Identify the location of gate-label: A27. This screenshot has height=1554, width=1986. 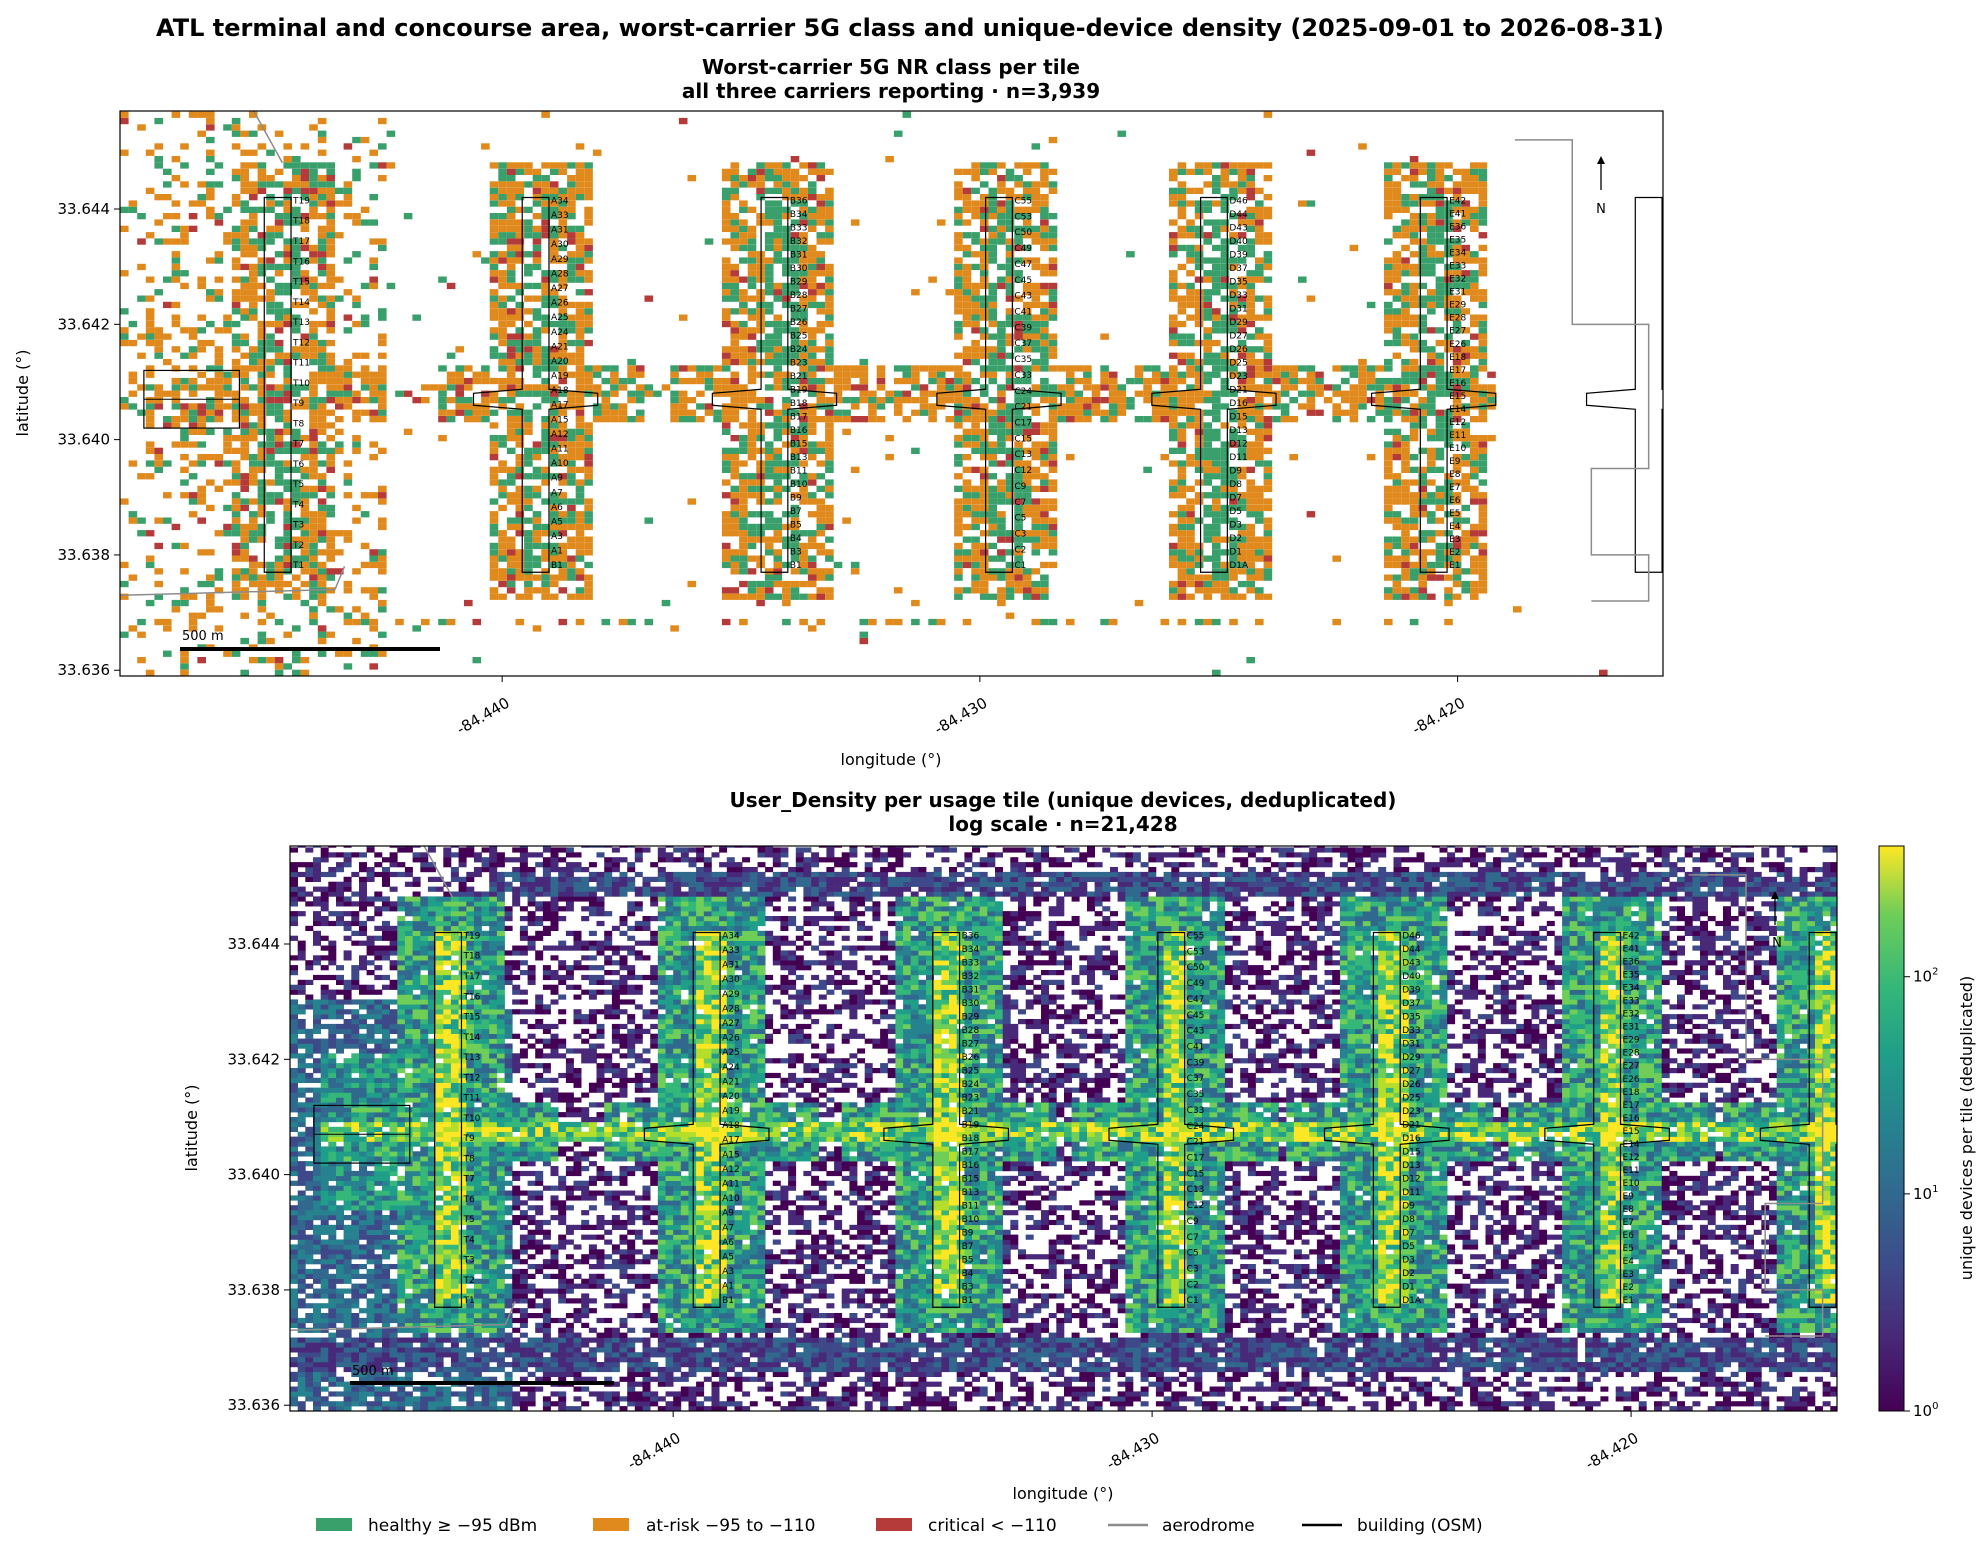
(560, 289).